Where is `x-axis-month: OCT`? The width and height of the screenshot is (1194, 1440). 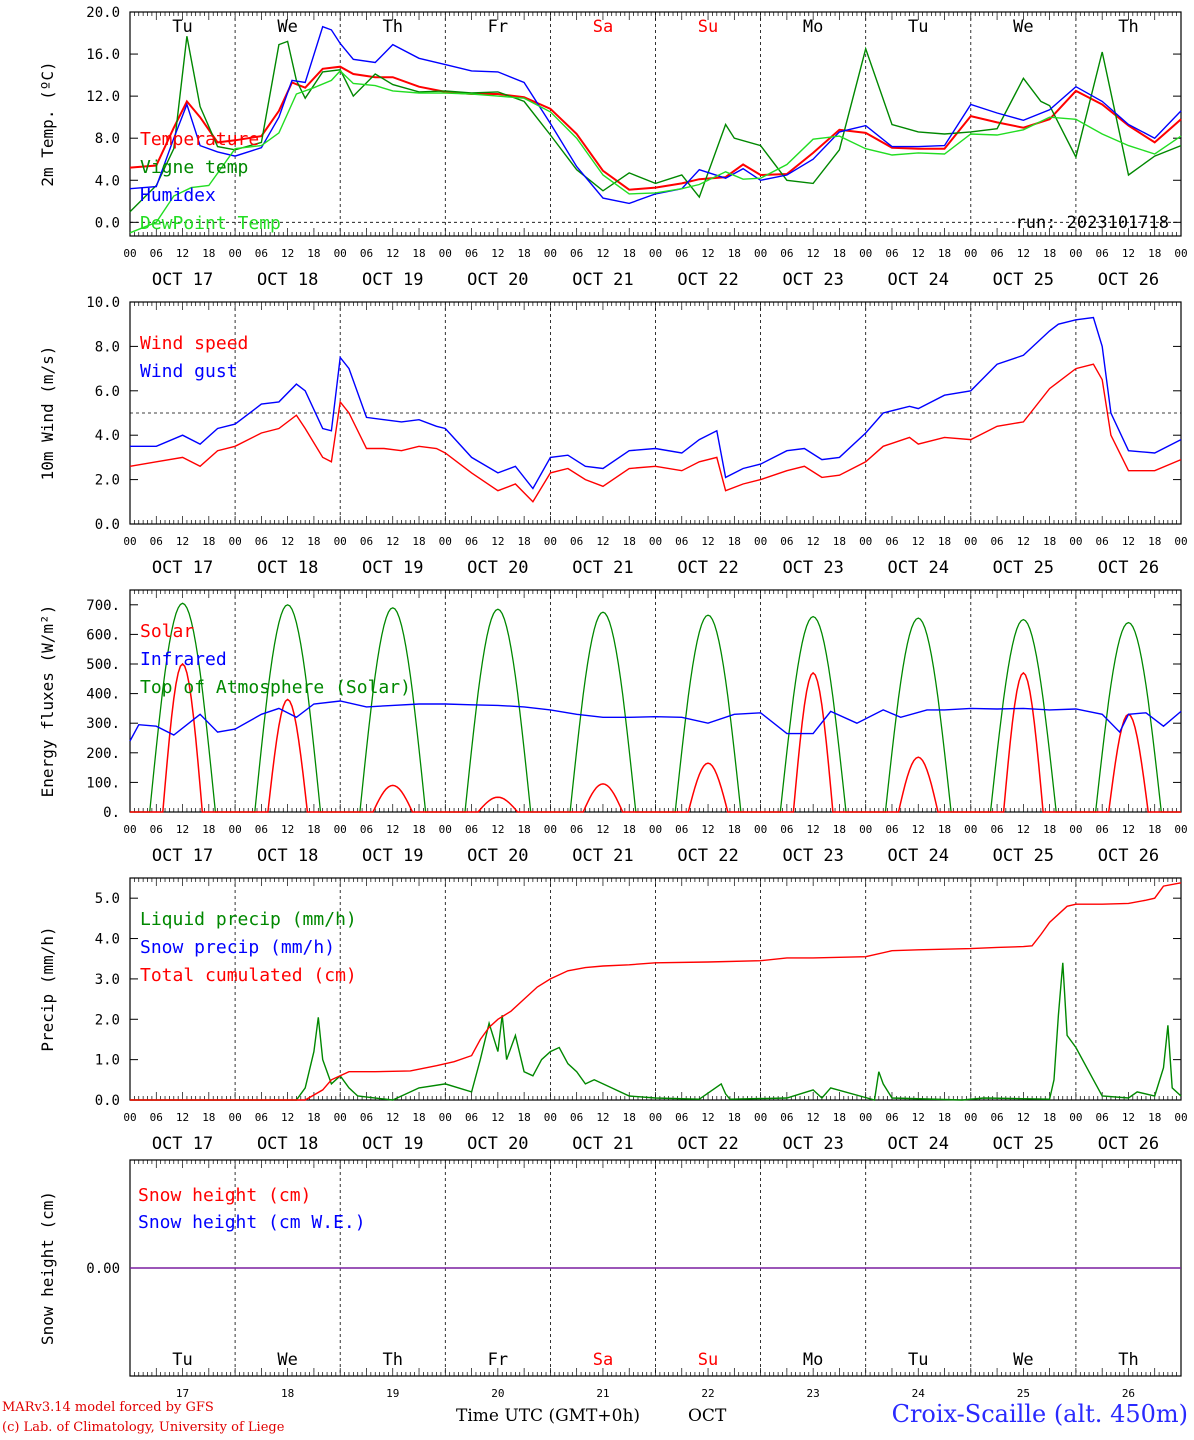 x-axis-month: OCT is located at coordinates (707, 1416).